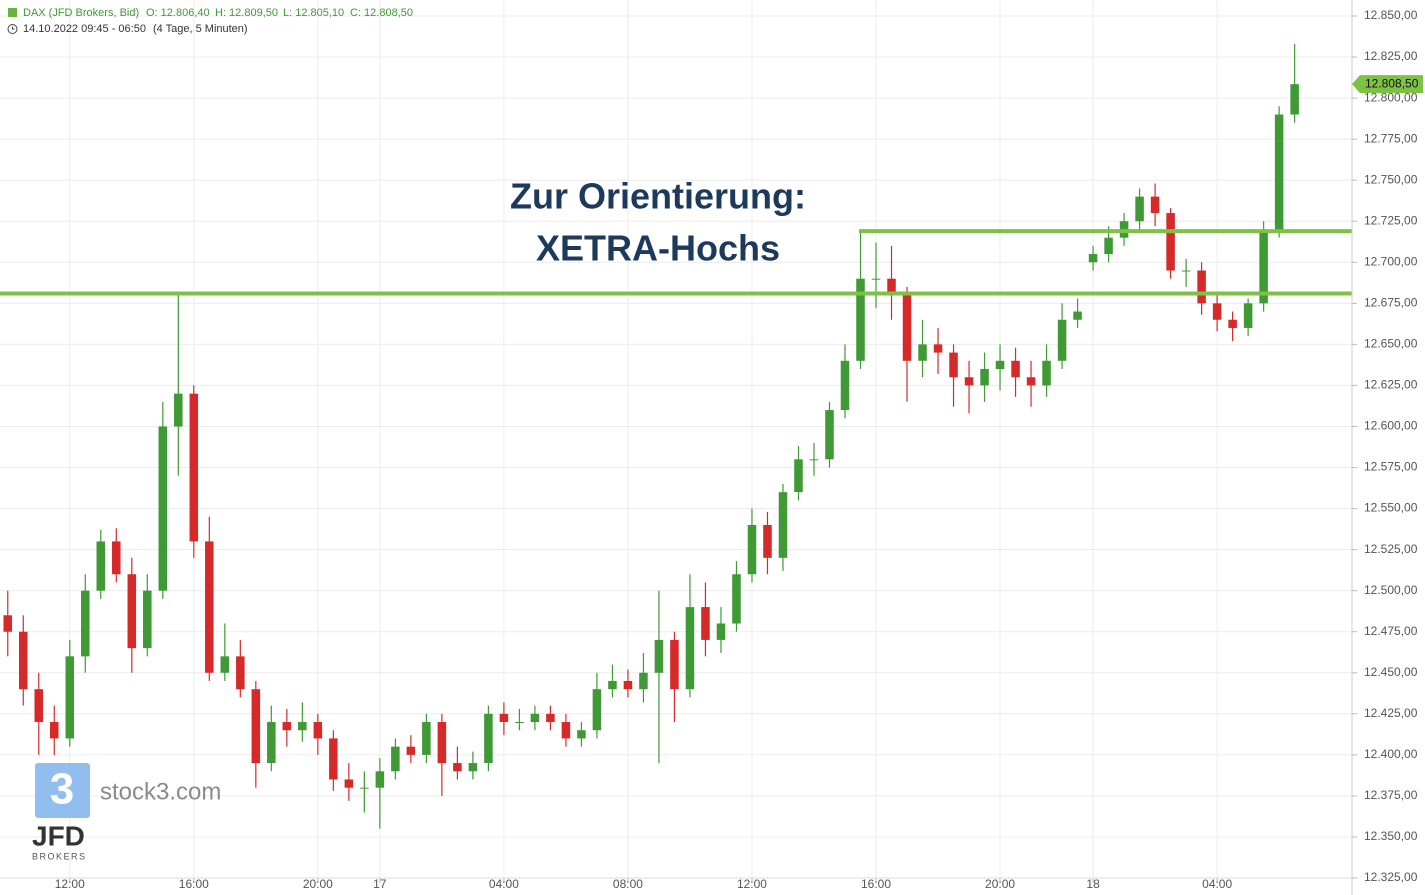 This screenshot has height=895, width=1425. What do you see at coordinates (628, 884) in the screenshot?
I see `x-tick-label: 08:00` at bounding box center [628, 884].